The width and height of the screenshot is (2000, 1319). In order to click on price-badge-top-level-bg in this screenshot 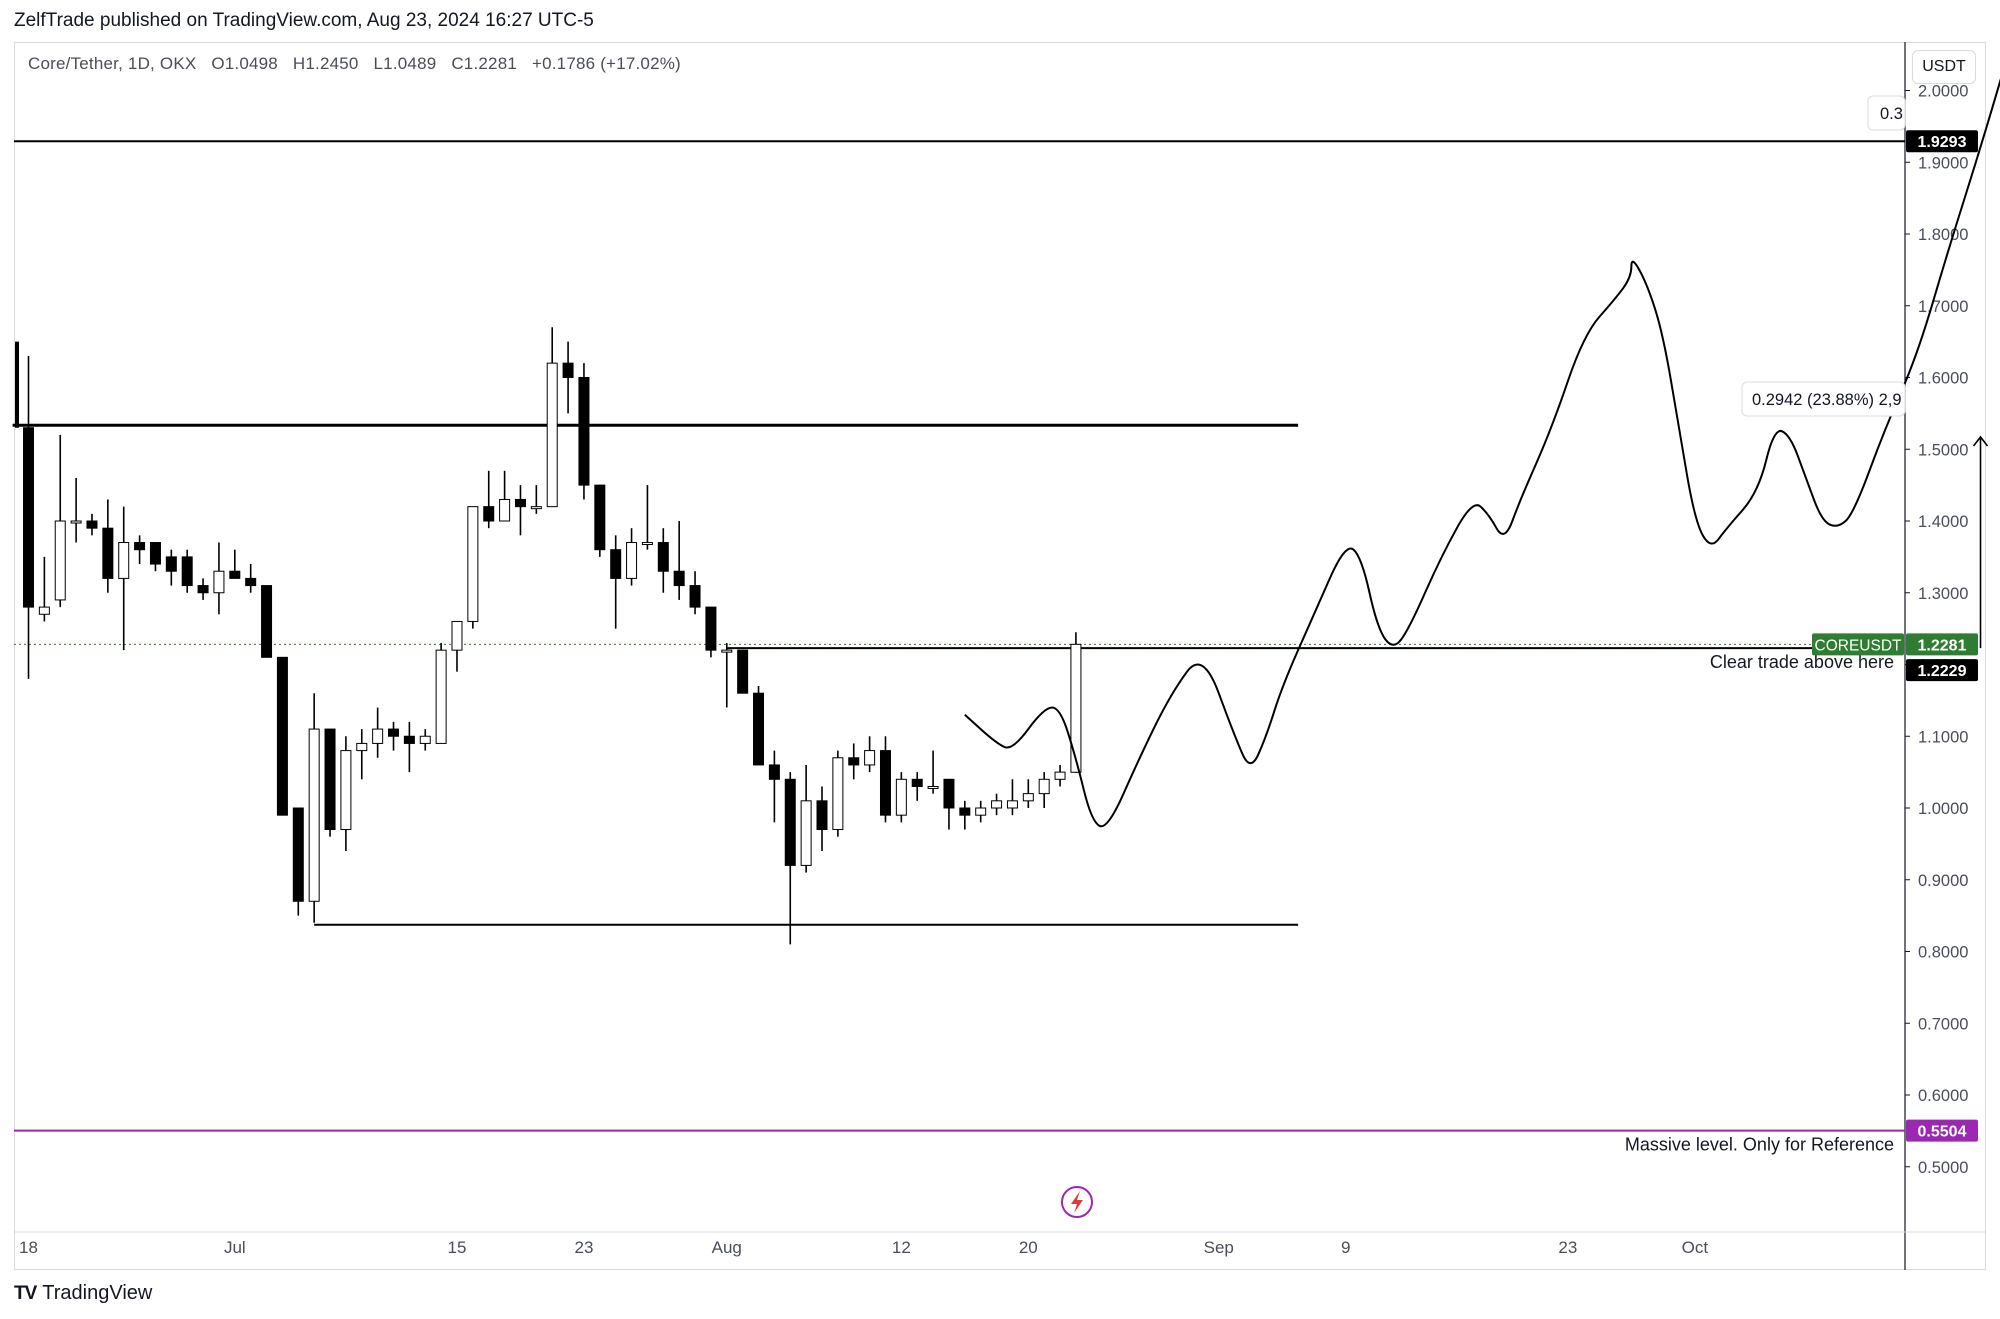, I will do `click(1942, 141)`.